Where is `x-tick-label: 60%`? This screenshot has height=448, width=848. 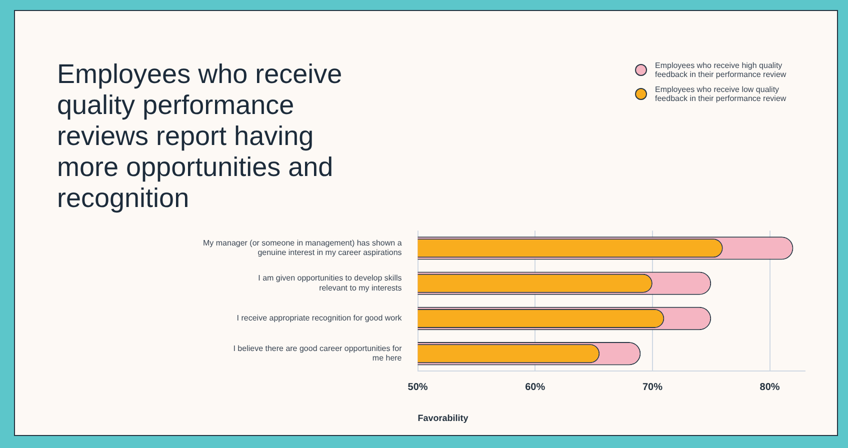
x-tick-label: 60% is located at coordinates (535, 387).